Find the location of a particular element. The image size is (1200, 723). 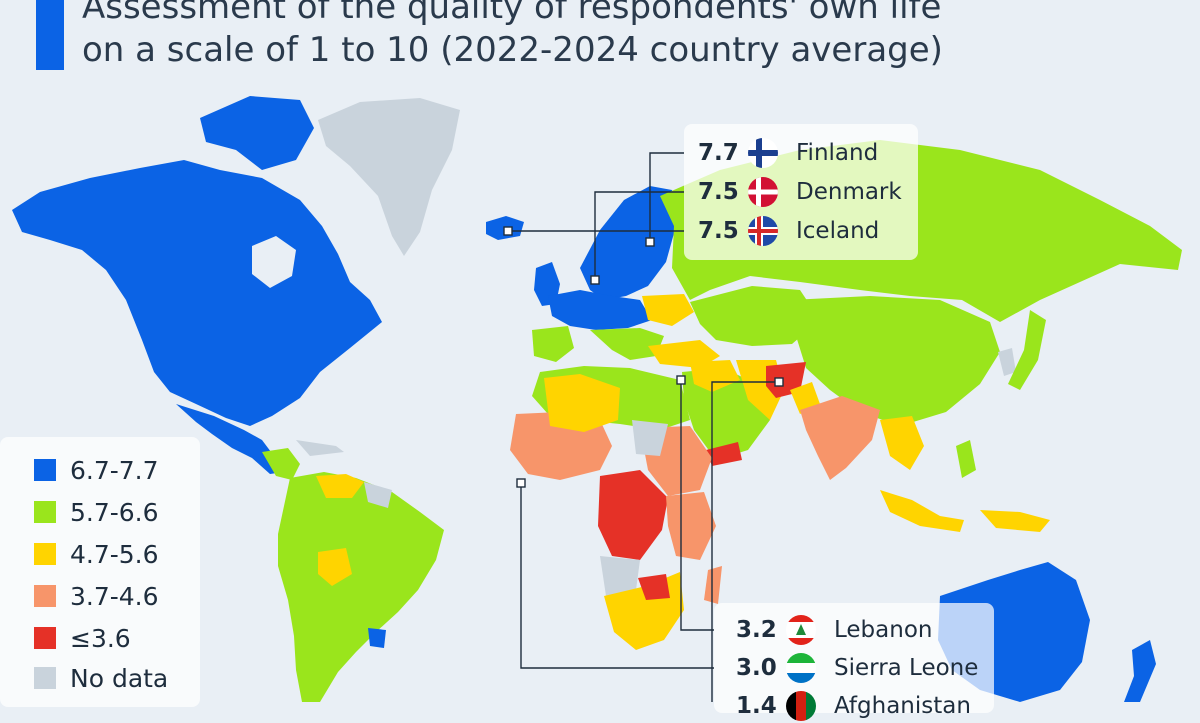

region-north-america is located at coordinates (197, 293).